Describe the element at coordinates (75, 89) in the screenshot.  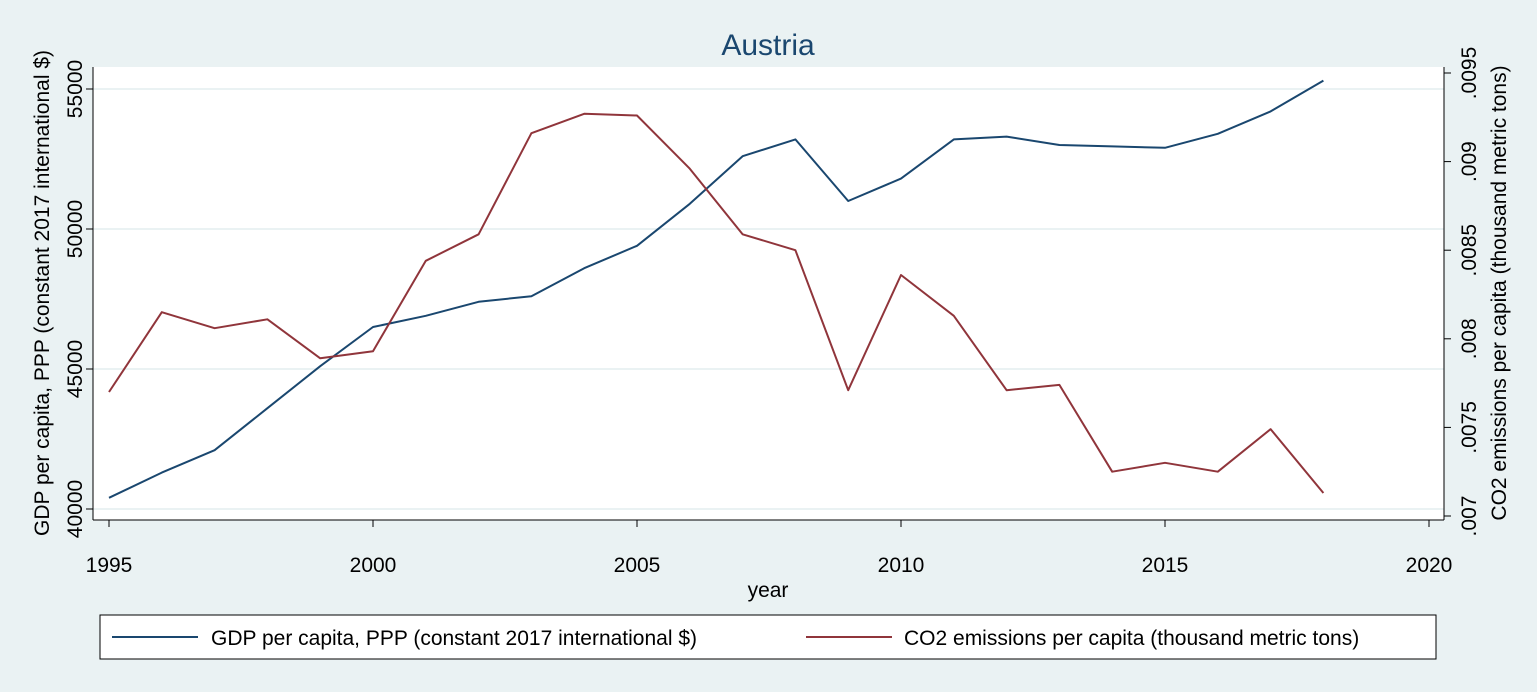
I see `left-tick-label: 55000` at that location.